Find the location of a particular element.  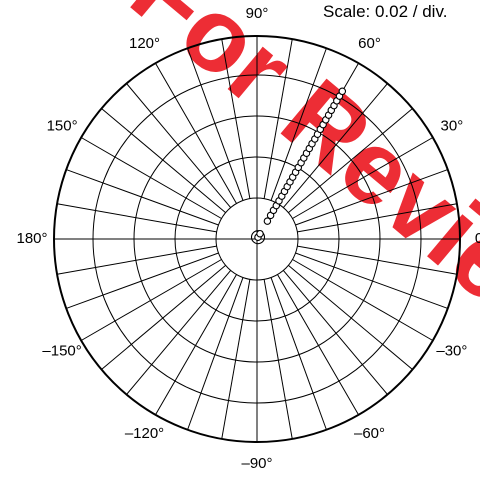

data-points is located at coordinates (298, 166).